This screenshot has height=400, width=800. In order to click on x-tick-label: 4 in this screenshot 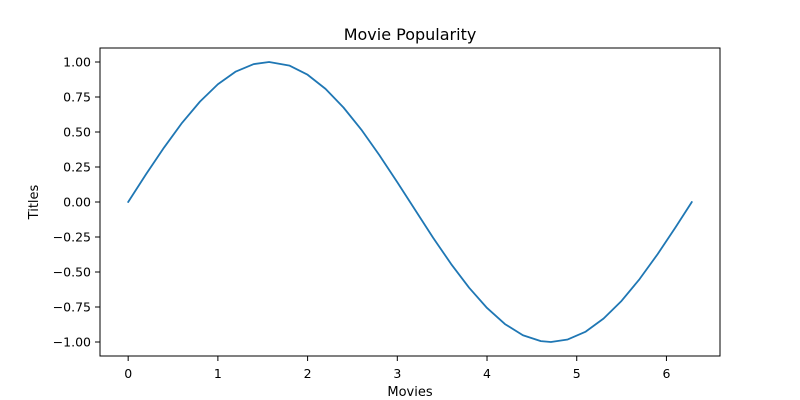, I will do `click(487, 373)`.